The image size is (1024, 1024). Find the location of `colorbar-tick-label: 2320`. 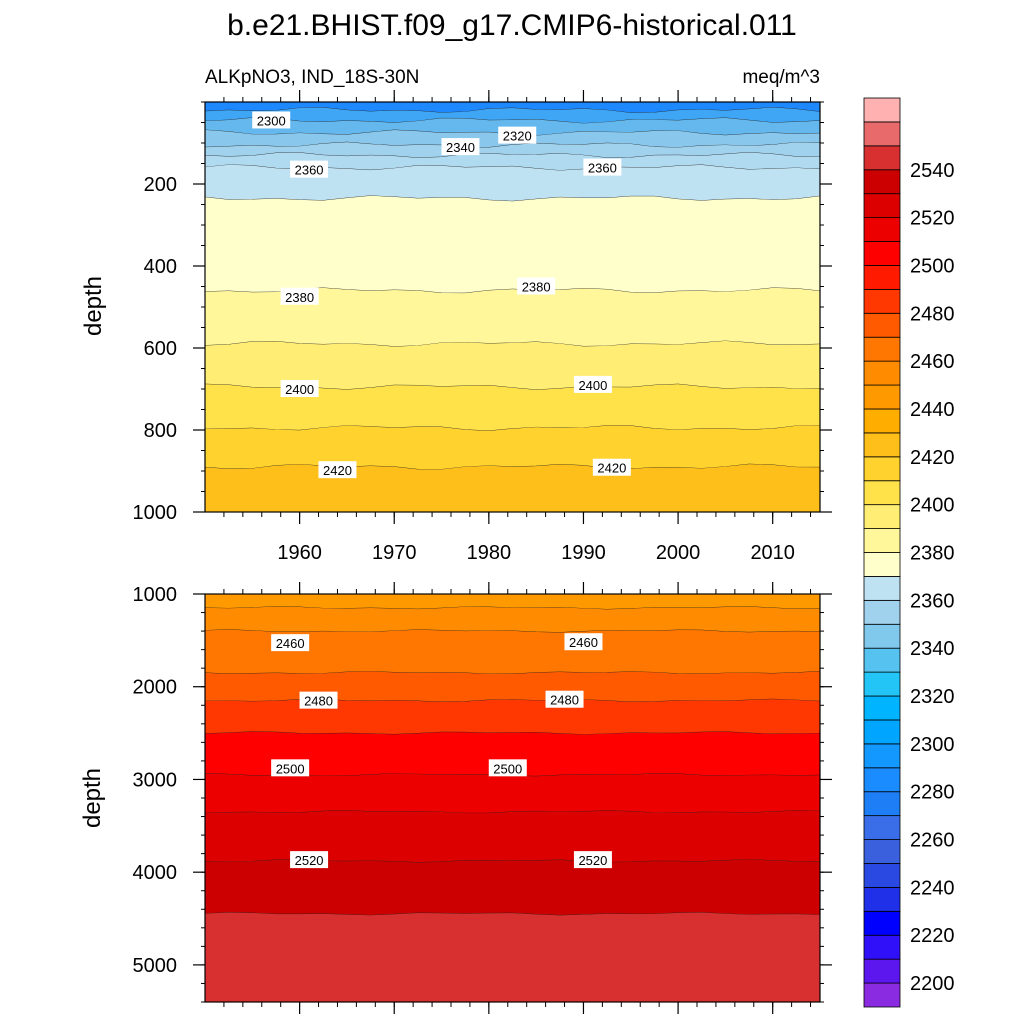

colorbar-tick-label: 2320 is located at coordinates (932, 697).